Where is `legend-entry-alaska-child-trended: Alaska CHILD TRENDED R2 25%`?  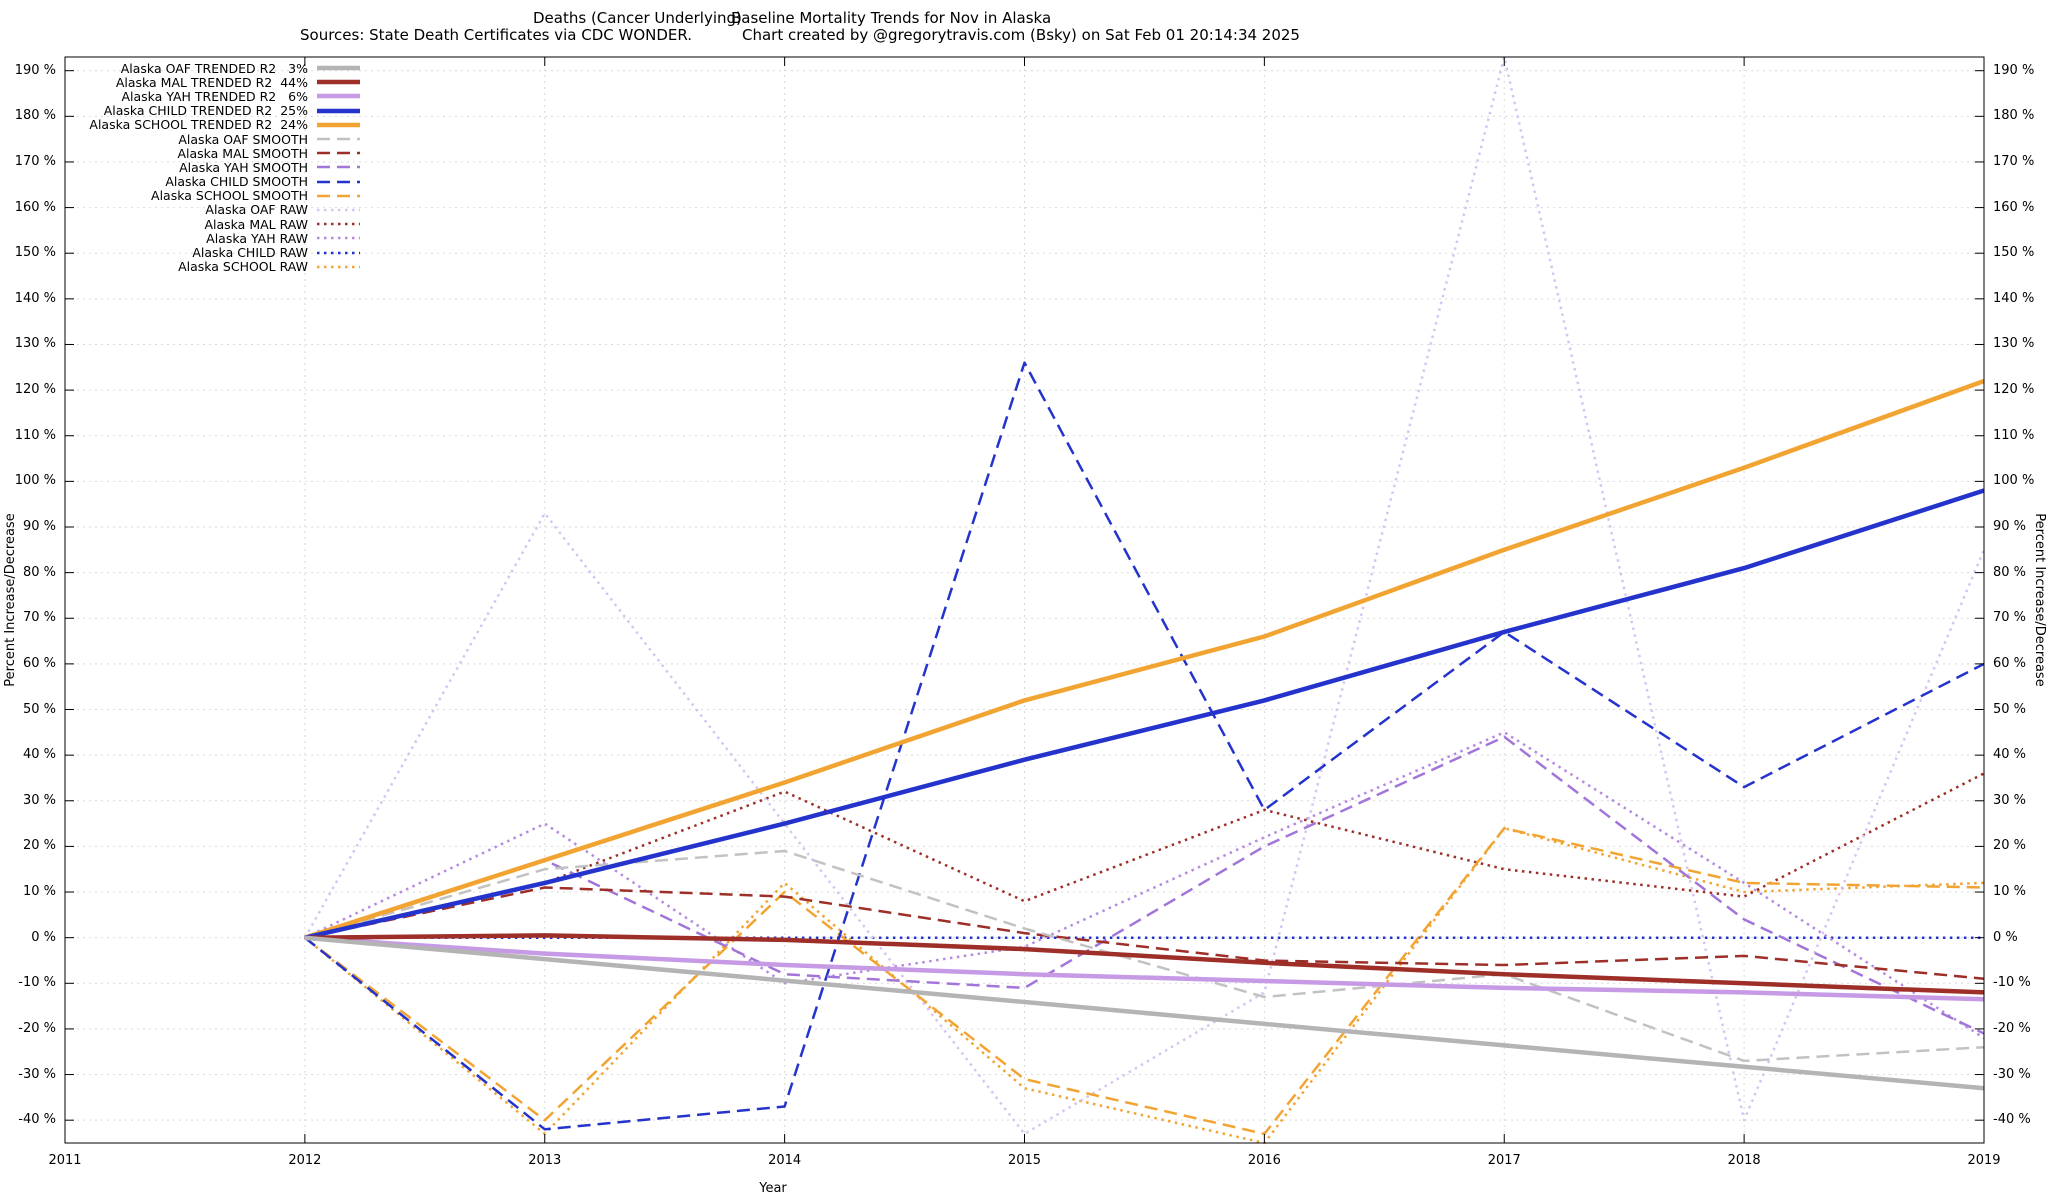 legend-entry-alaska-child-trended: Alaska CHILD TRENDED R2 25% is located at coordinates (213, 111).